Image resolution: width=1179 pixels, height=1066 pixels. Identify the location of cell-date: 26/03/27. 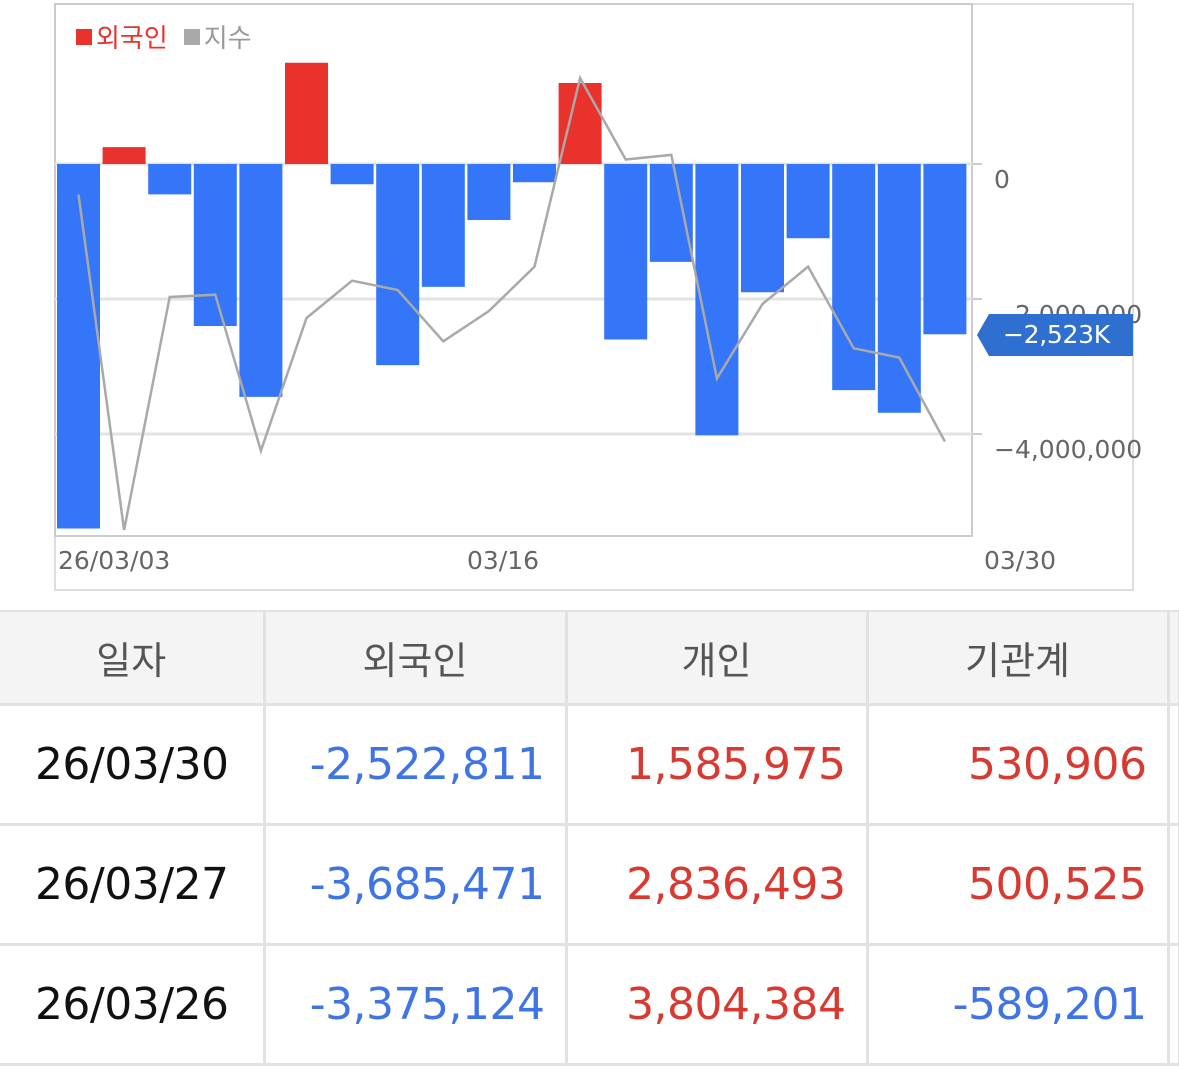
(133, 885).